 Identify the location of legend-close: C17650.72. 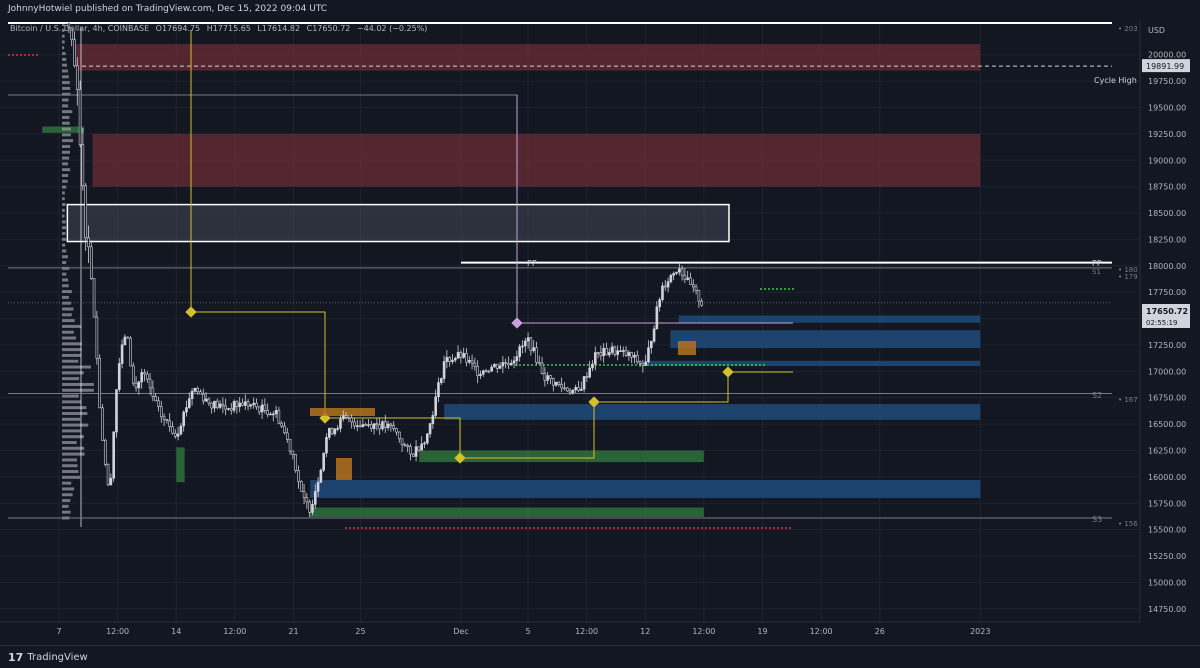
(328, 28).